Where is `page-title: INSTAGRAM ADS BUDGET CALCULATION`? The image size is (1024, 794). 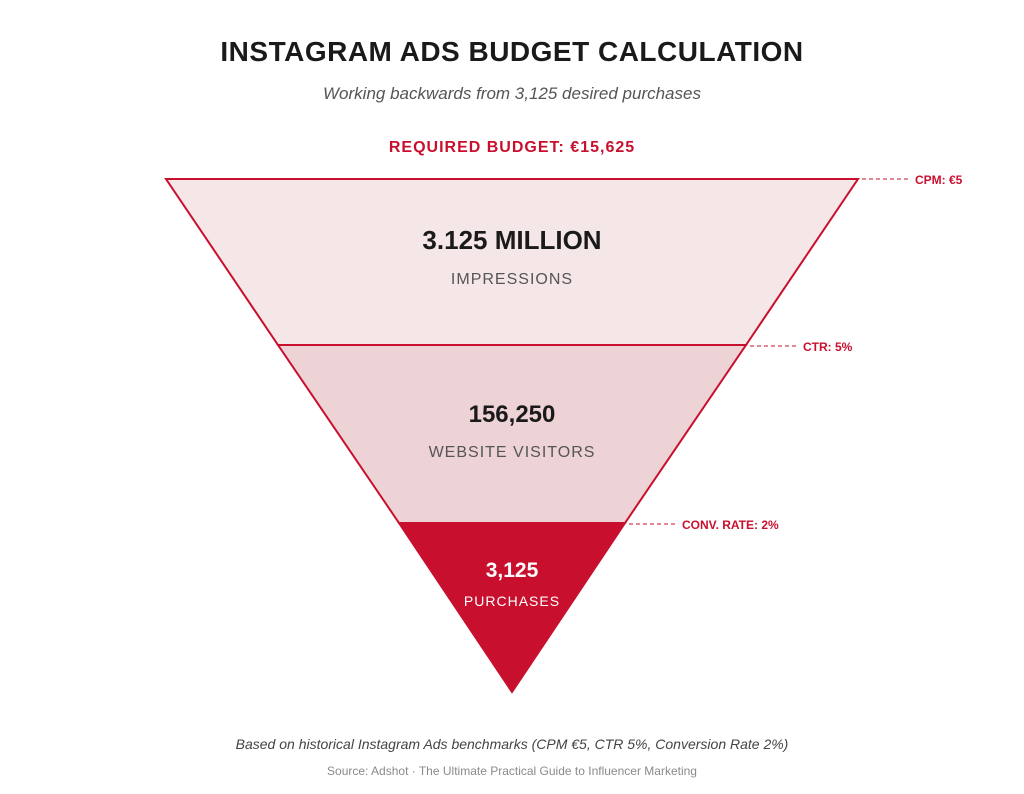 page-title: INSTAGRAM ADS BUDGET CALCULATION is located at coordinates (512, 51).